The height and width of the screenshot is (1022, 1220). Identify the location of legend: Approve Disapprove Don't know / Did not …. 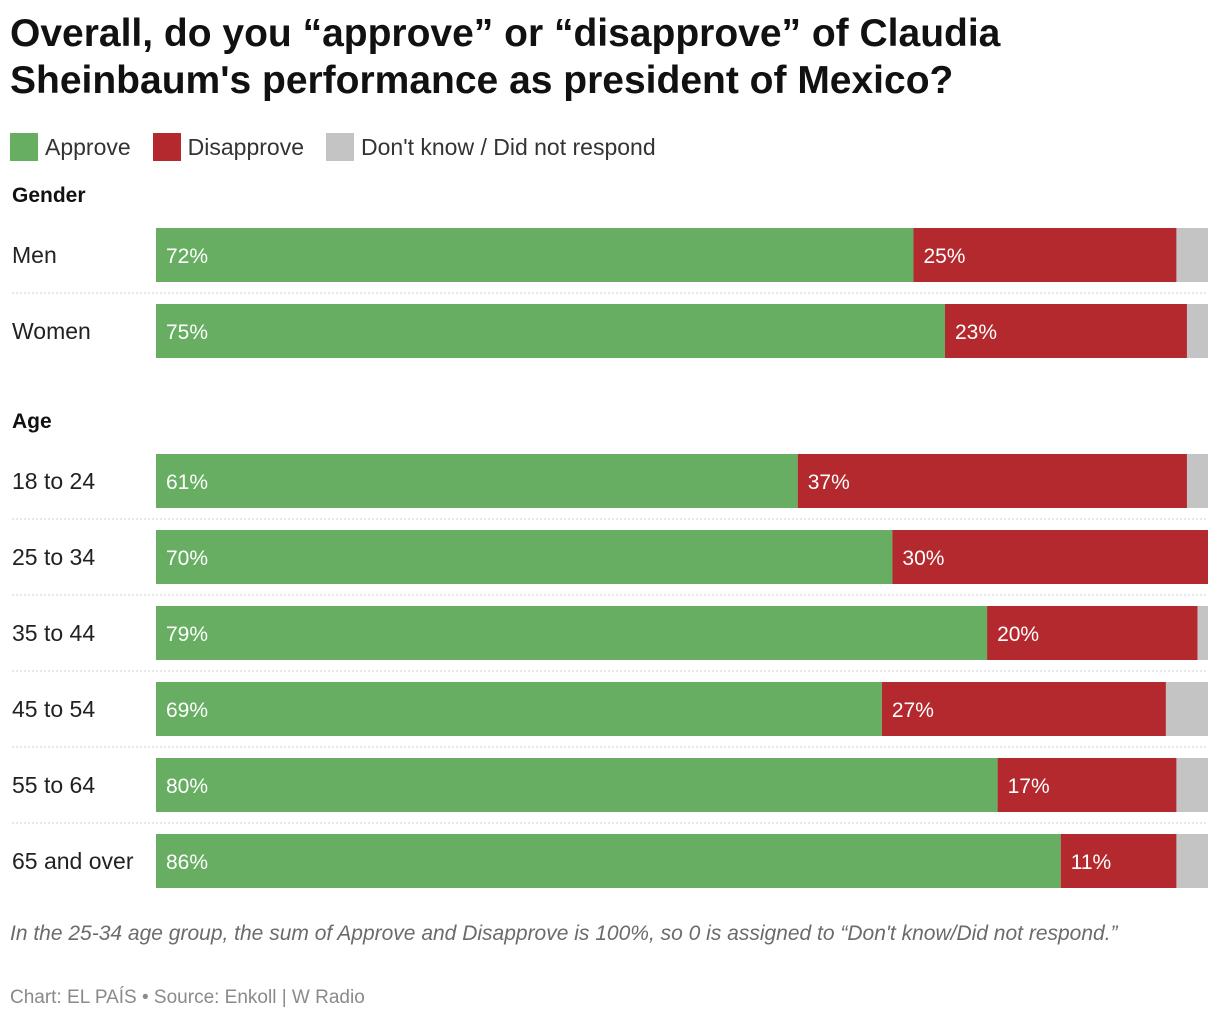
(344, 147).